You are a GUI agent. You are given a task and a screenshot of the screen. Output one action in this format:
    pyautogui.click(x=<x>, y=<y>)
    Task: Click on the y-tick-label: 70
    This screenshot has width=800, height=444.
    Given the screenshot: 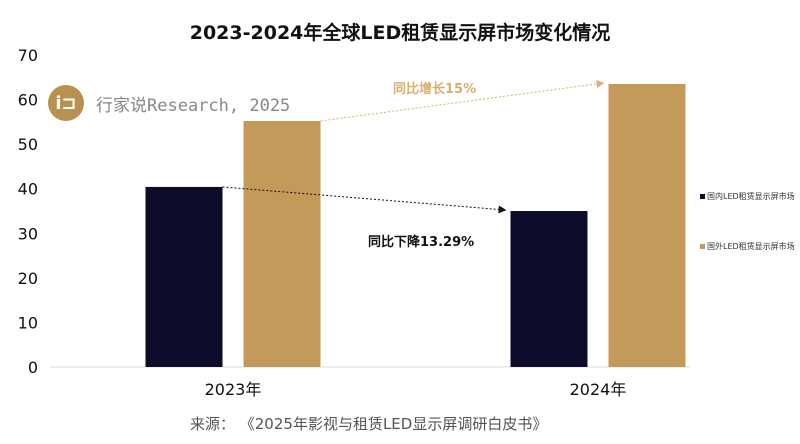 What is the action you would take?
    pyautogui.click(x=28, y=55)
    